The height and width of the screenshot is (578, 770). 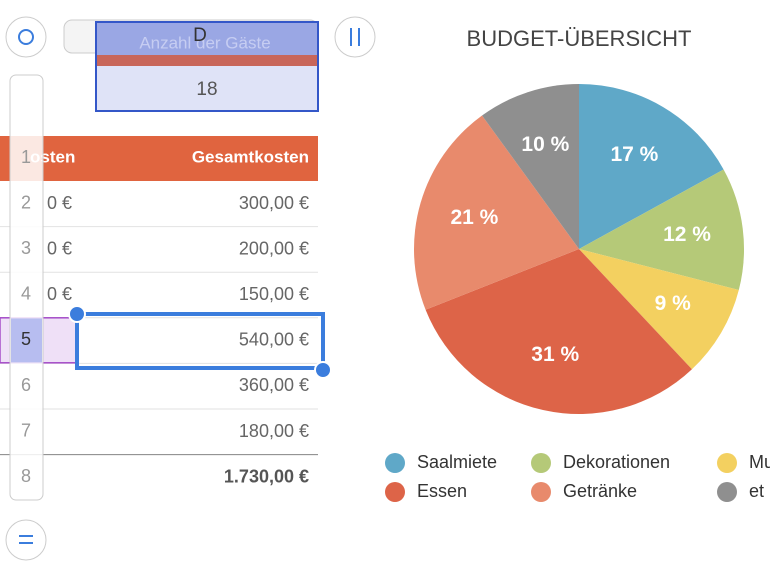 I want to click on cell: 180,00 €, so click(x=274, y=431).